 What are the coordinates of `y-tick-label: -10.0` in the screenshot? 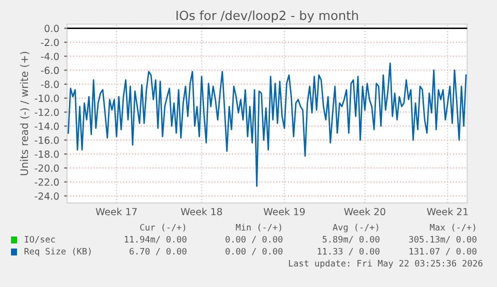 It's located at (46, 98).